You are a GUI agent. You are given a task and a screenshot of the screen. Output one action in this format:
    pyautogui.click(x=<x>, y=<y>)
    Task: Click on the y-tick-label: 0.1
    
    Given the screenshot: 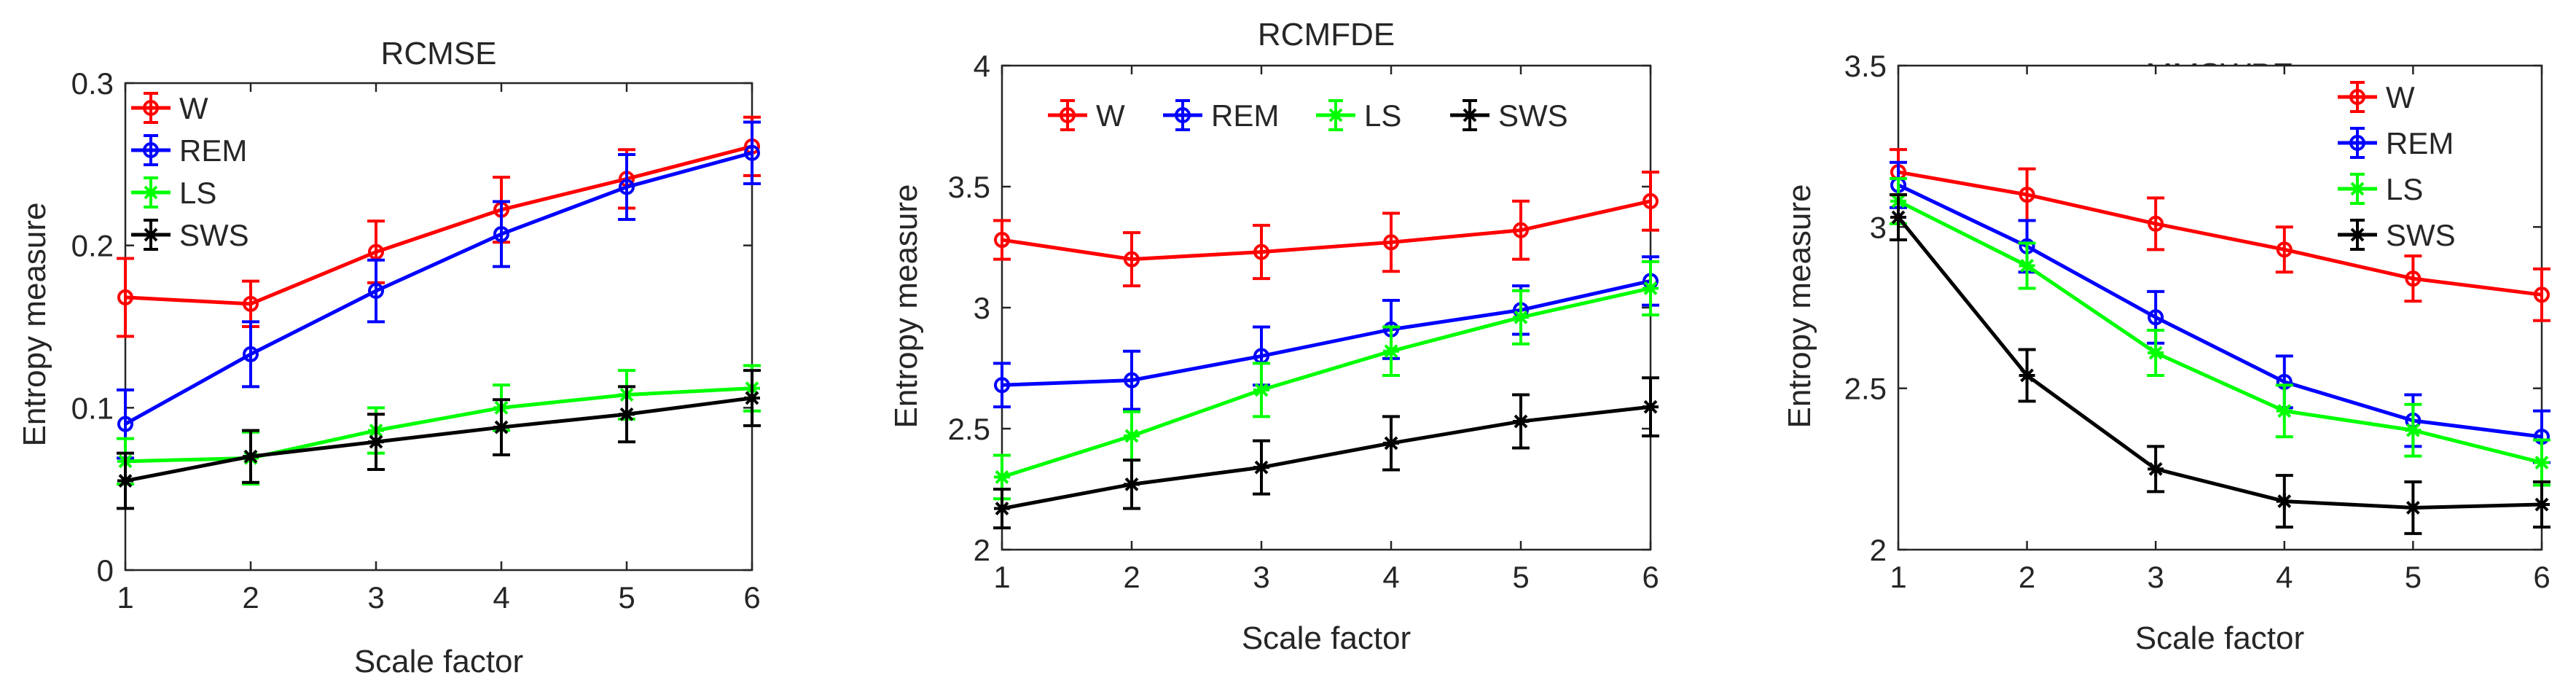 What is the action you would take?
    pyautogui.click(x=92, y=408)
    